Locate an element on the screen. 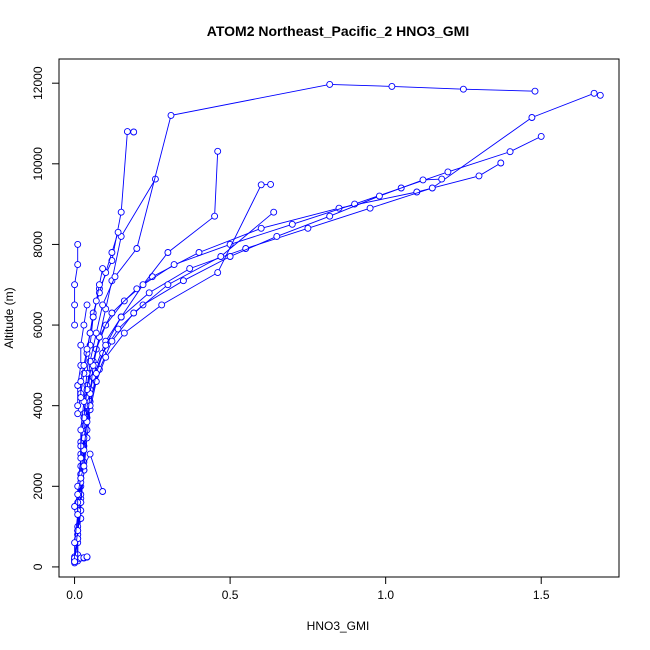 The width and height of the screenshot is (650, 650). x-tick-label: 1.0 is located at coordinates (385, 595).